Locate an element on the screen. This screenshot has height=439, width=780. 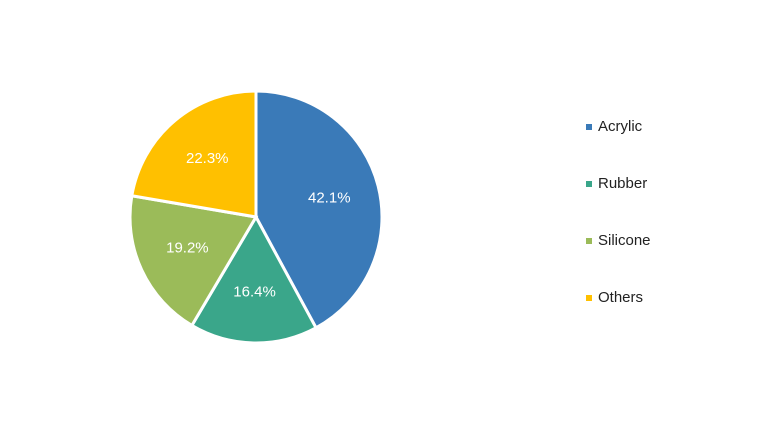
legend-label: Acrylic is located at coordinates (620, 126).